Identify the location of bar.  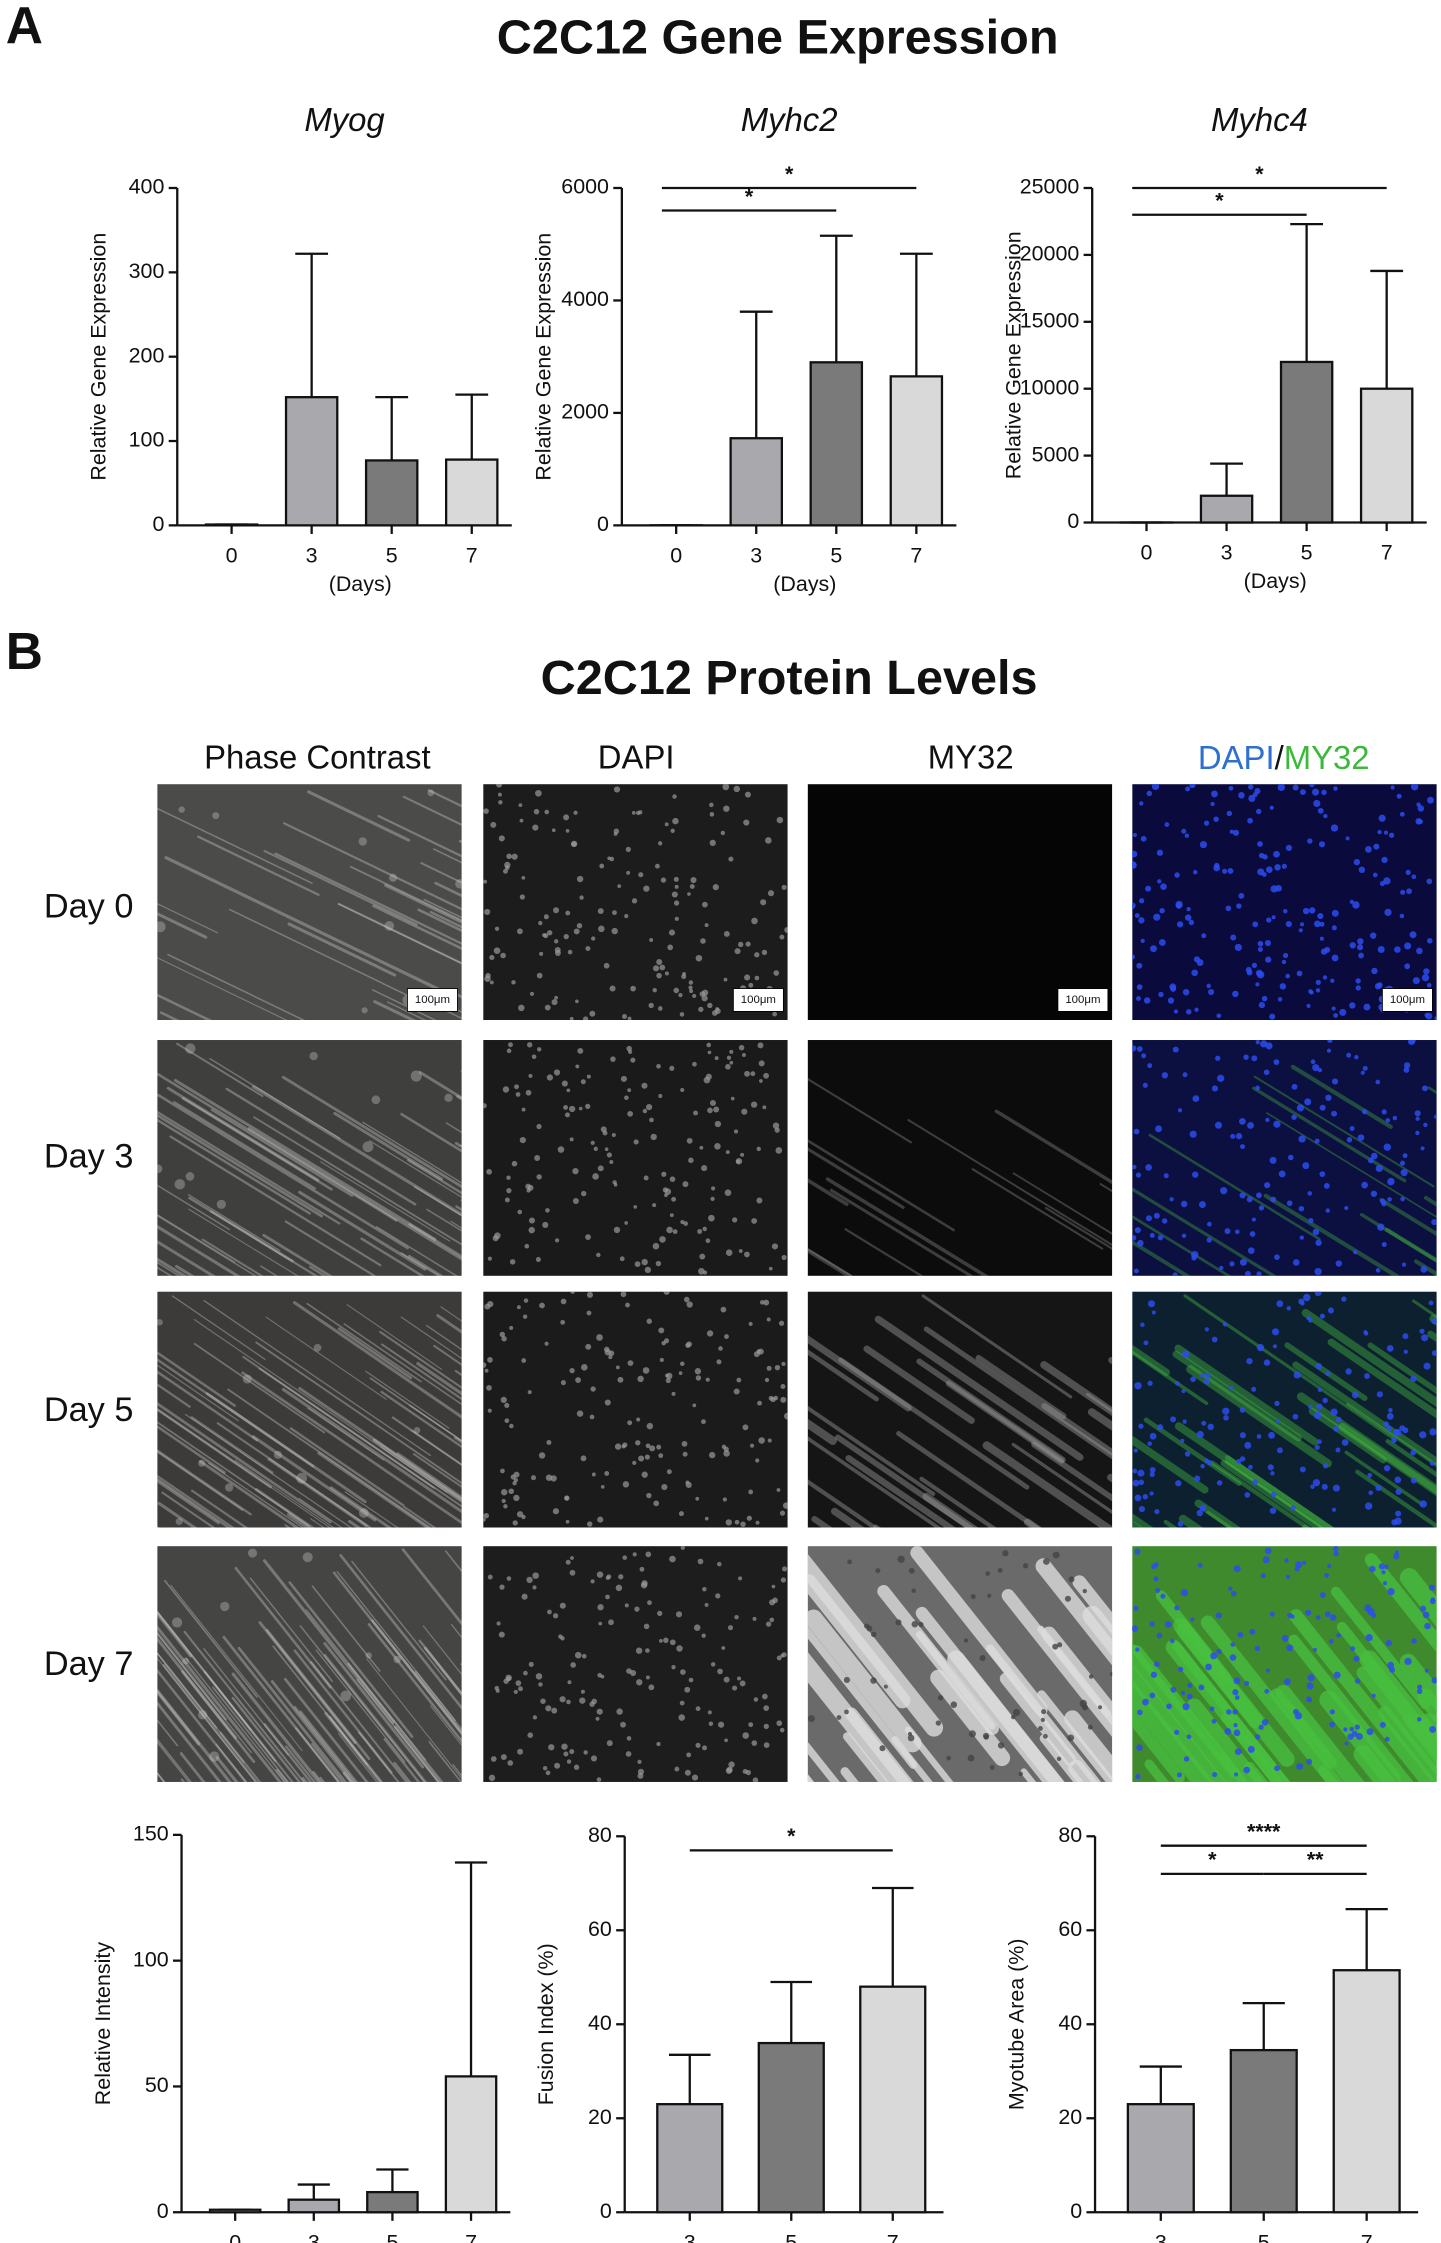
(391, 493).